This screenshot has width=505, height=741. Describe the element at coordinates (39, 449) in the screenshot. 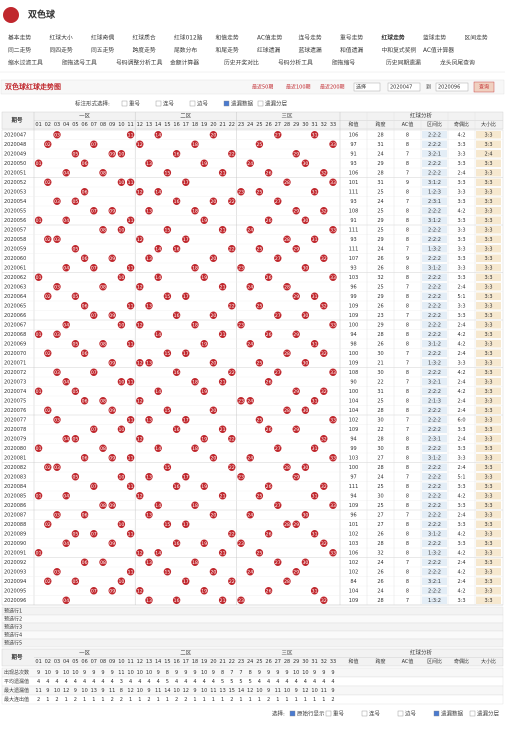

I see `red-ball-number: 01` at that location.